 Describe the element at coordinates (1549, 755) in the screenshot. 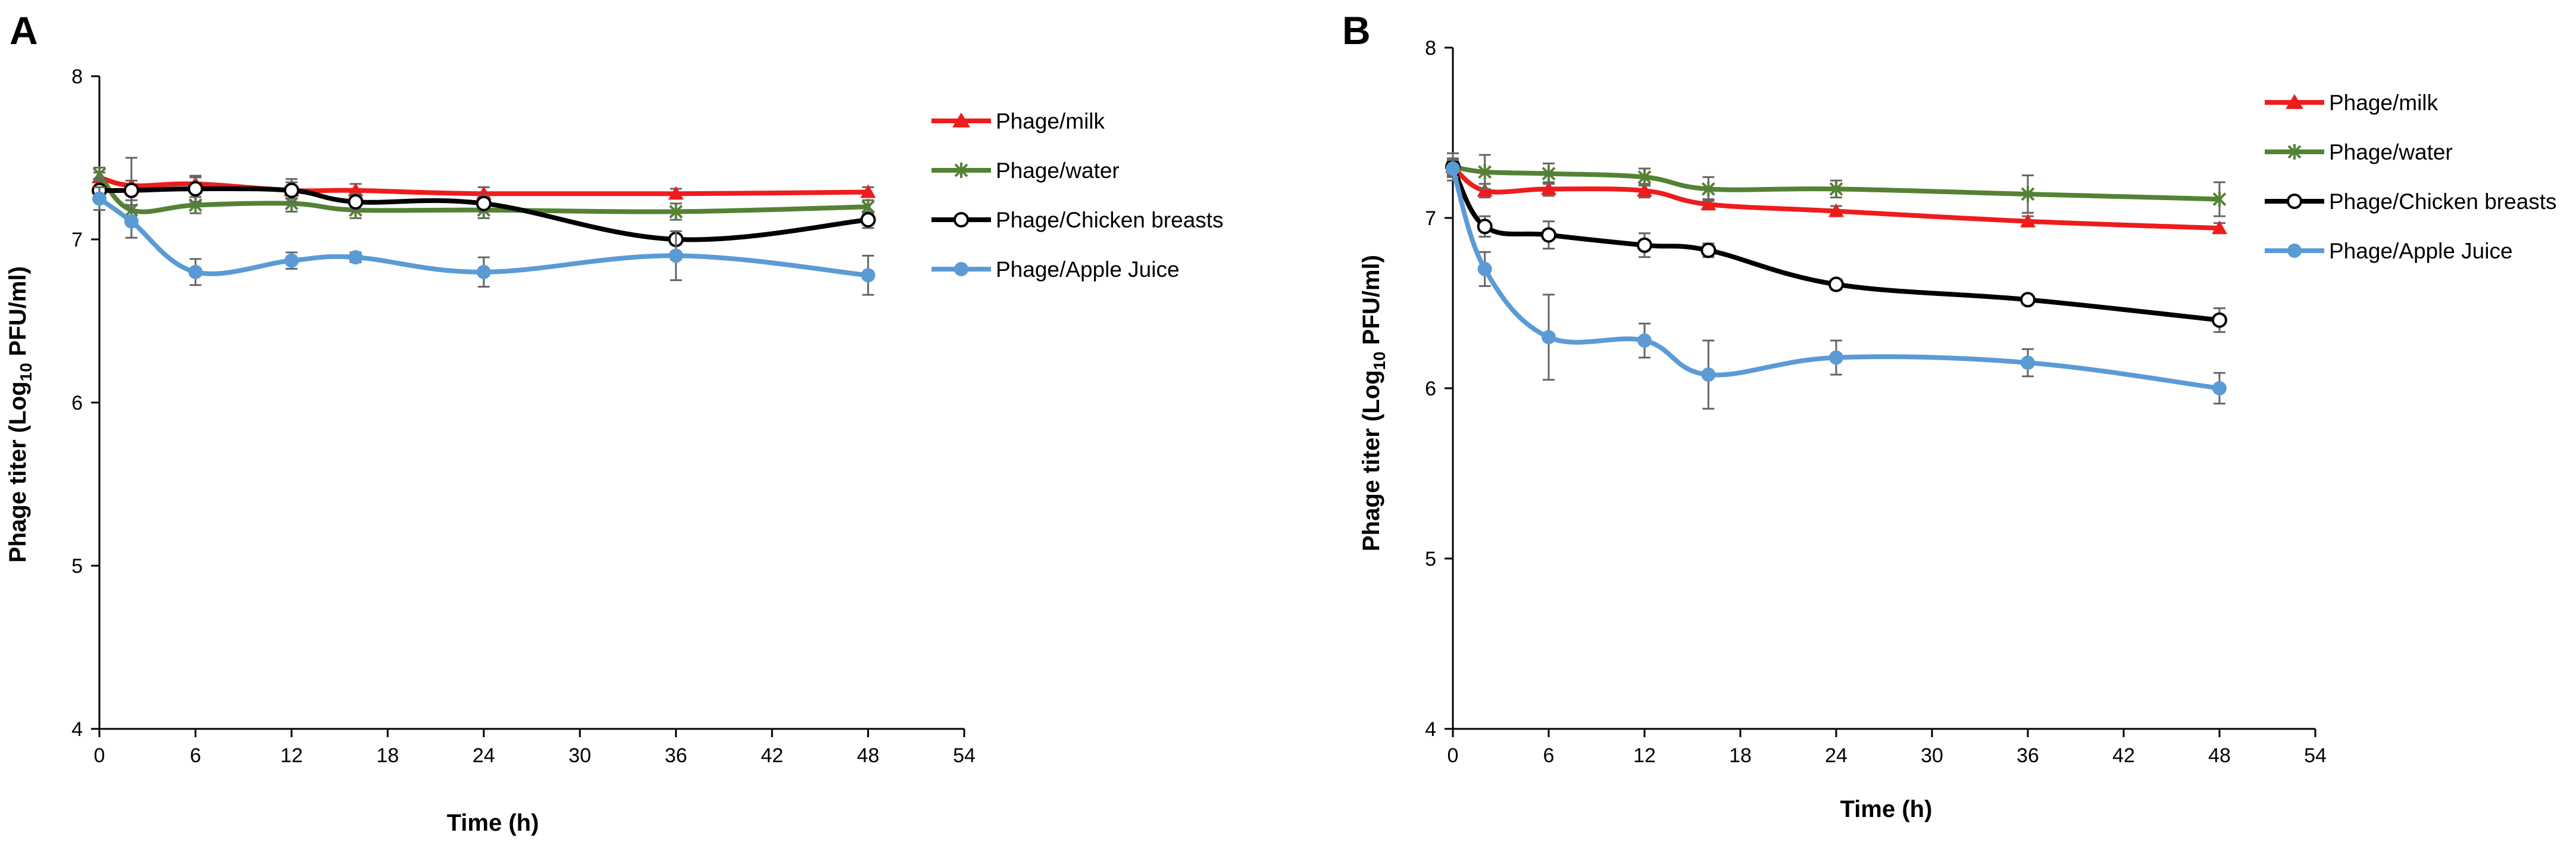

I see `panel-b-x-tick-label-6: 6` at that location.